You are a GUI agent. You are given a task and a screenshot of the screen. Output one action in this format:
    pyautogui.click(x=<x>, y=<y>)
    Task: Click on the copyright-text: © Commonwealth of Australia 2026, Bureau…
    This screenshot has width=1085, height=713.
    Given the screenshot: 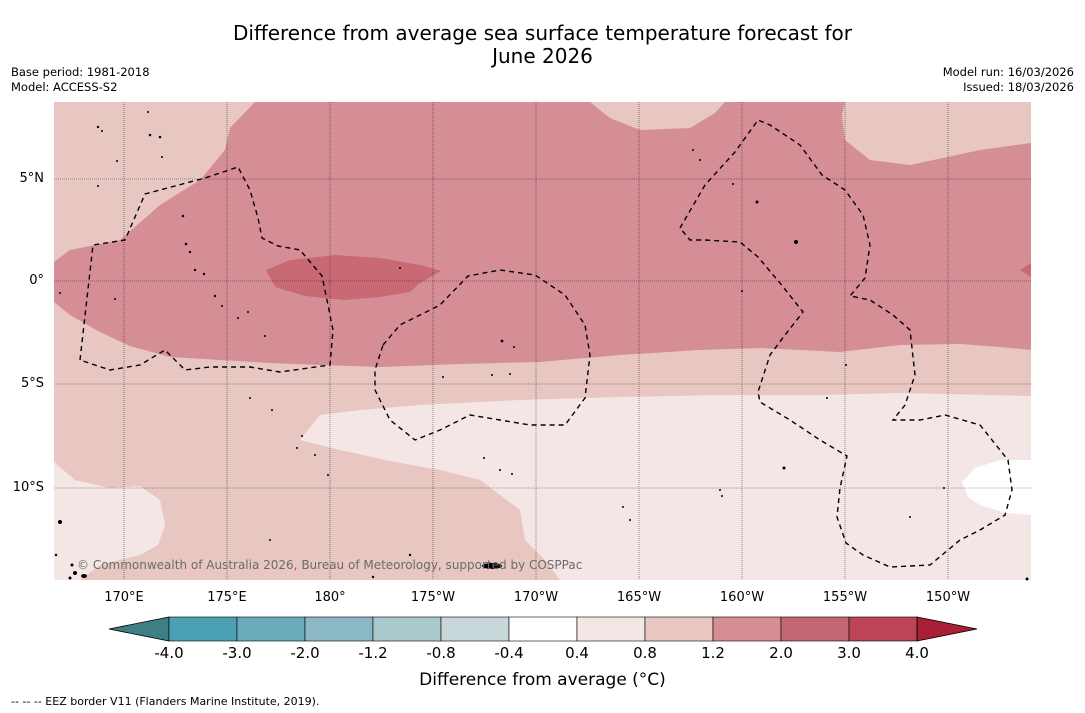 What is the action you would take?
    pyautogui.click(x=330, y=565)
    